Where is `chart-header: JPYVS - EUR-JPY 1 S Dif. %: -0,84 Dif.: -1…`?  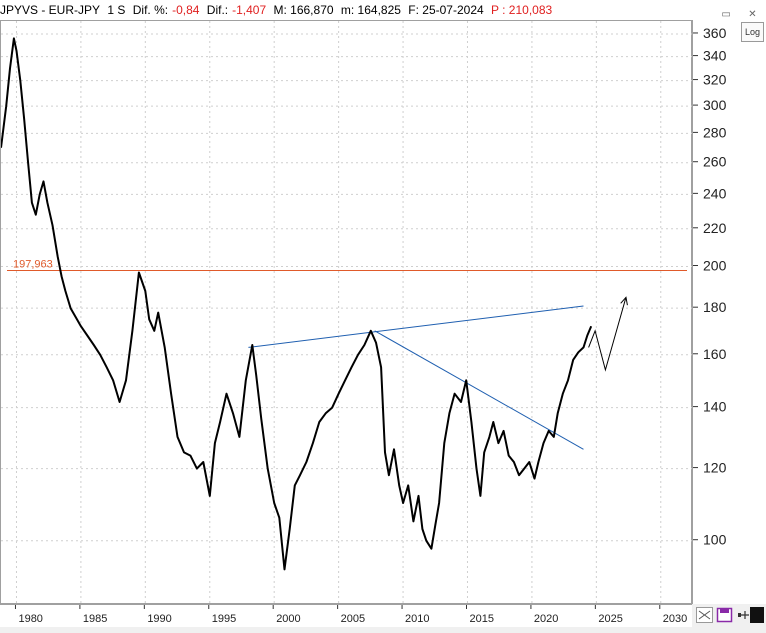
chart-header: JPYVS - EUR-JPY 1 S Dif. %: -0,84 Dif.: -1… is located at coordinates (383, 10).